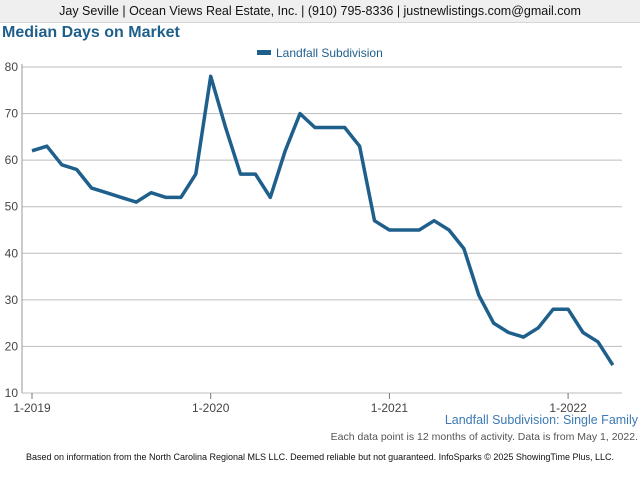 The height and width of the screenshot is (480, 640). I want to click on y-tick-label: 10, so click(12, 393).